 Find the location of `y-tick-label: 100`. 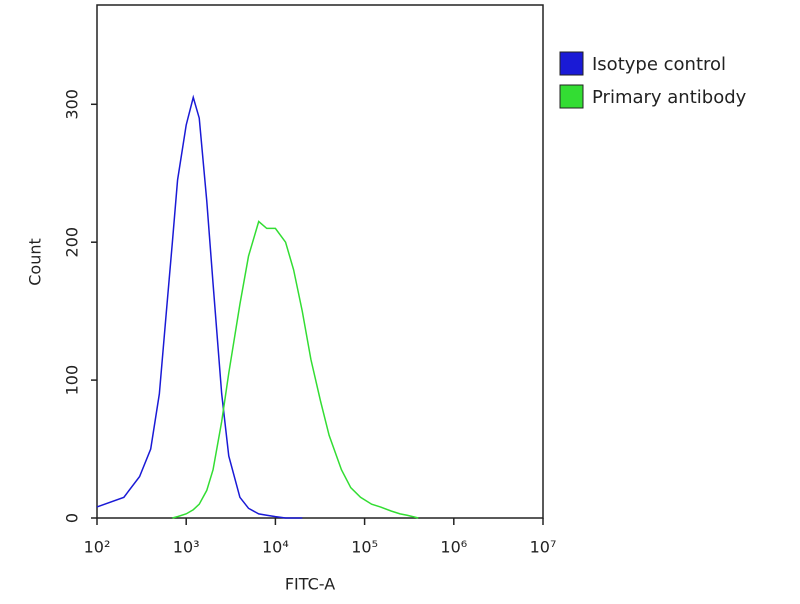

y-tick-label: 100 is located at coordinates (72, 380).